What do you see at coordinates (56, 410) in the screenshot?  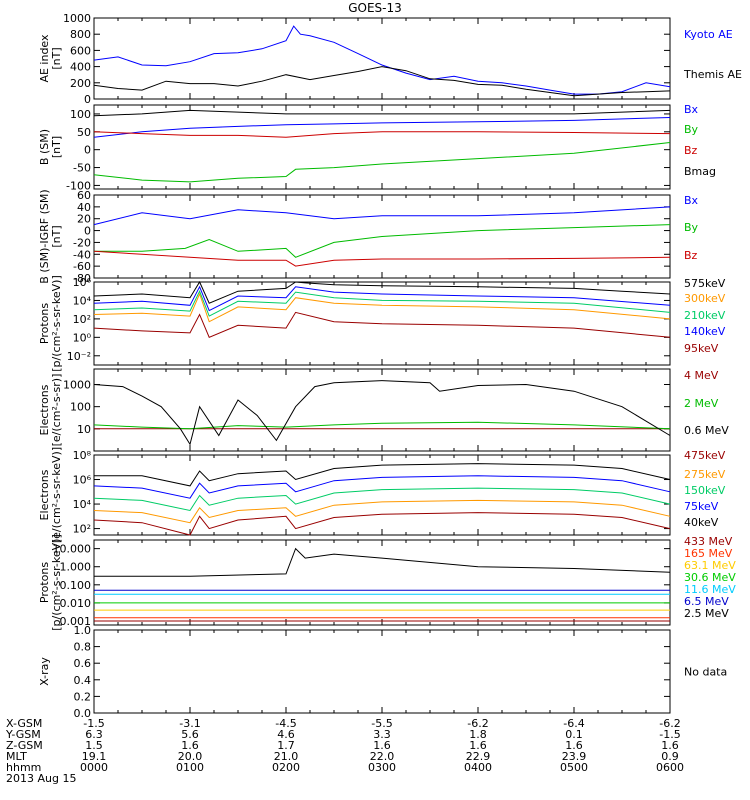 I see `y-axis-label: [e/(cm²-s-sr)]` at bounding box center [56, 410].